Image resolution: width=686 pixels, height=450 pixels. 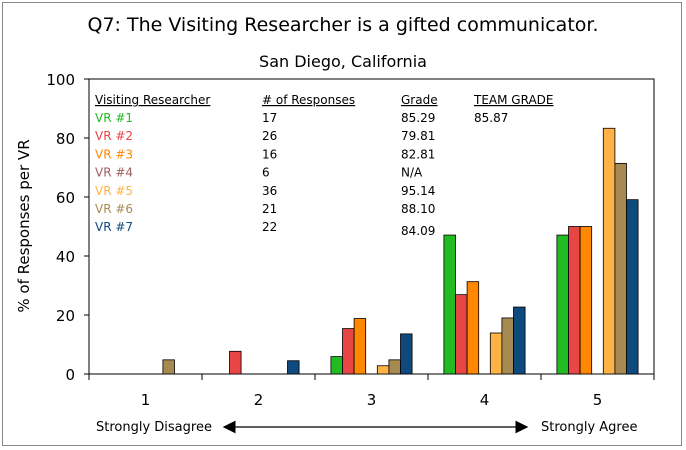 I want to click on legend-series-grade: 84.09, so click(x=418, y=231).